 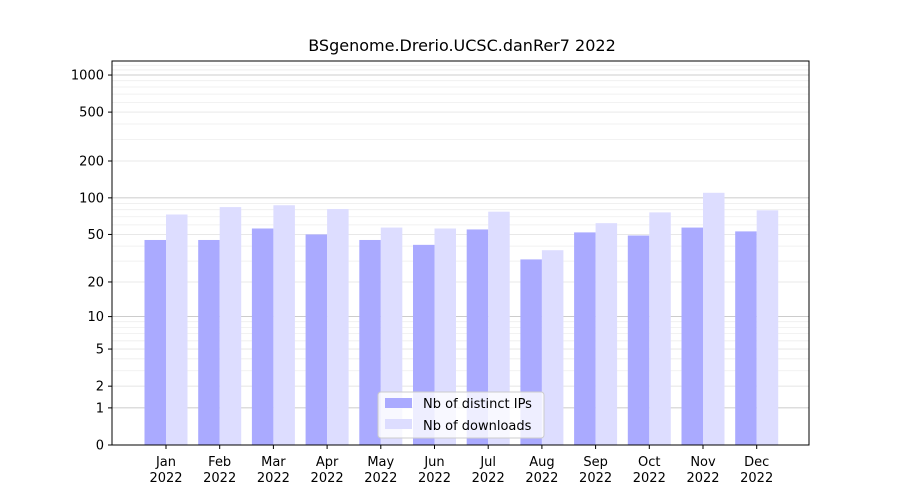 What do you see at coordinates (219, 462) in the screenshot?
I see `x-tick-label-month: Feb` at bounding box center [219, 462].